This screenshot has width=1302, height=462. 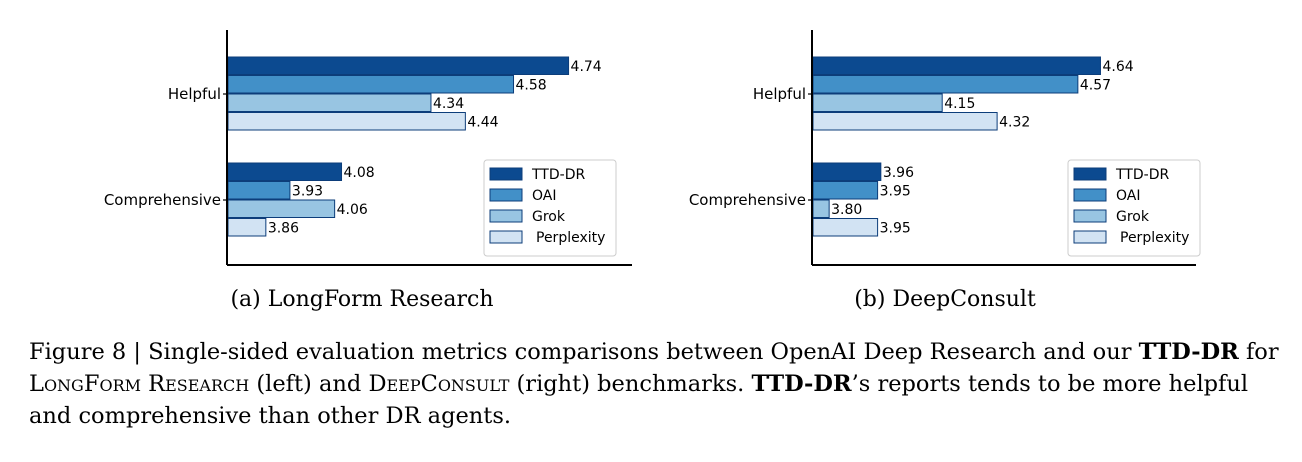 What do you see at coordinates (1188, 352) in the screenshot?
I see `caption-model-name: TTD-DR` at bounding box center [1188, 352].